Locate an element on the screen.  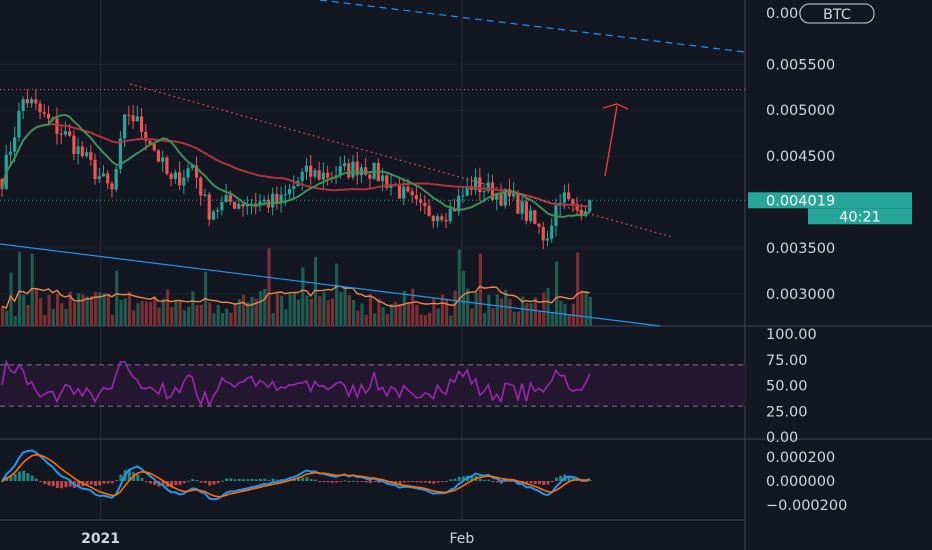
rsi-tick-label: 100.00 is located at coordinates (791, 335).